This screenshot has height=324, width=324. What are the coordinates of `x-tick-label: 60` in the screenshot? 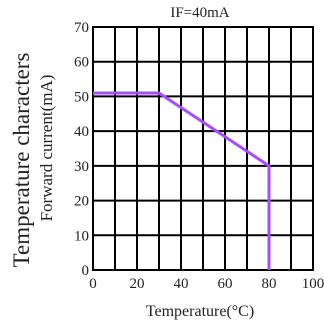 It's located at (225, 284).